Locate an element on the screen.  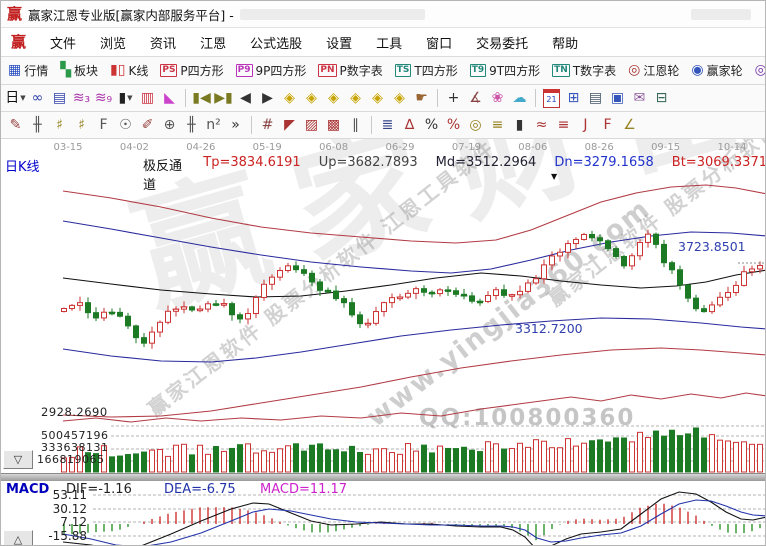
wheel-grid-button: ⊕ is located at coordinates (169, 125).